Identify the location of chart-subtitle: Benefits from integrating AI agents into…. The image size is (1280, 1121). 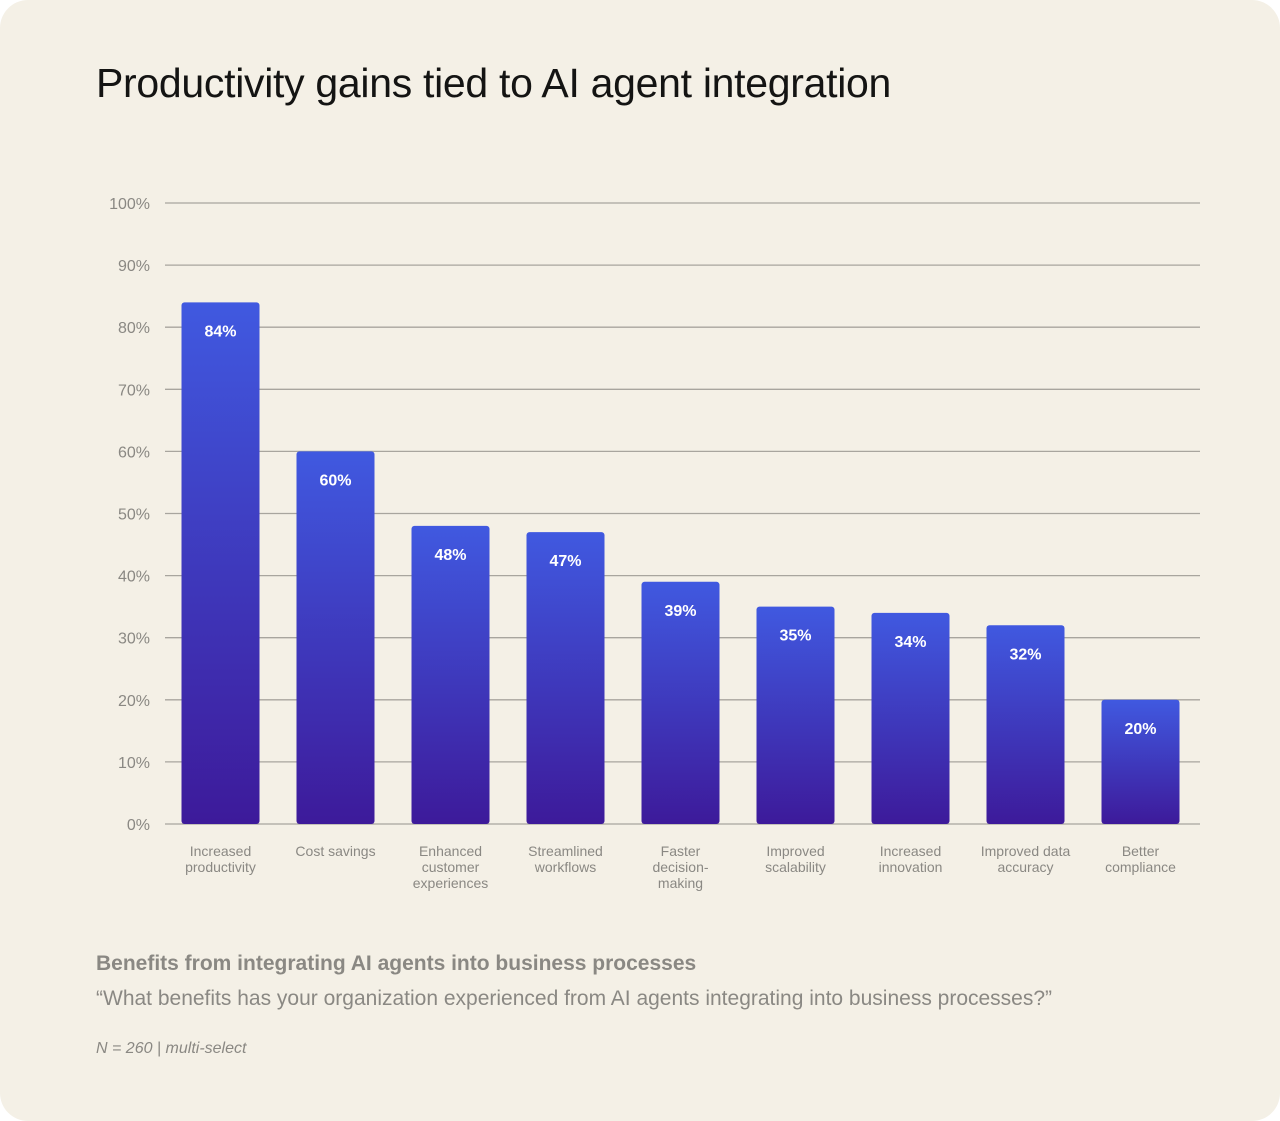
(396, 963).